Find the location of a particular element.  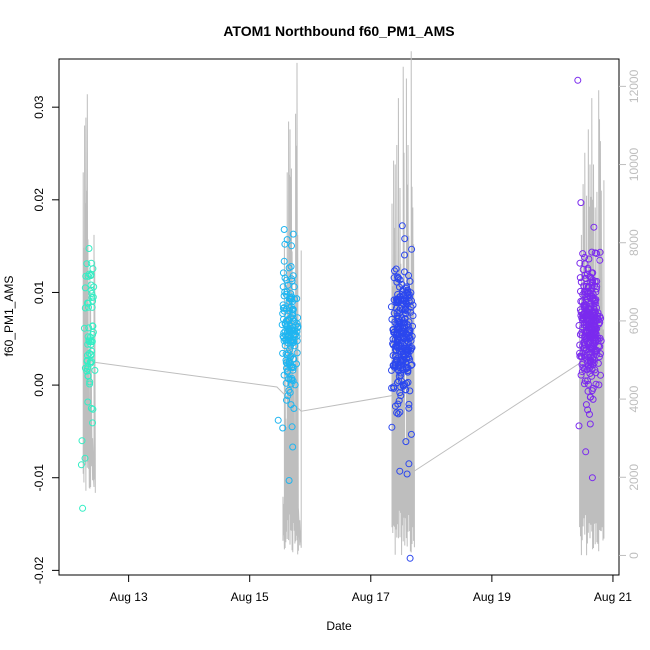

y-tick-label: 0.01 is located at coordinates (39, 292).